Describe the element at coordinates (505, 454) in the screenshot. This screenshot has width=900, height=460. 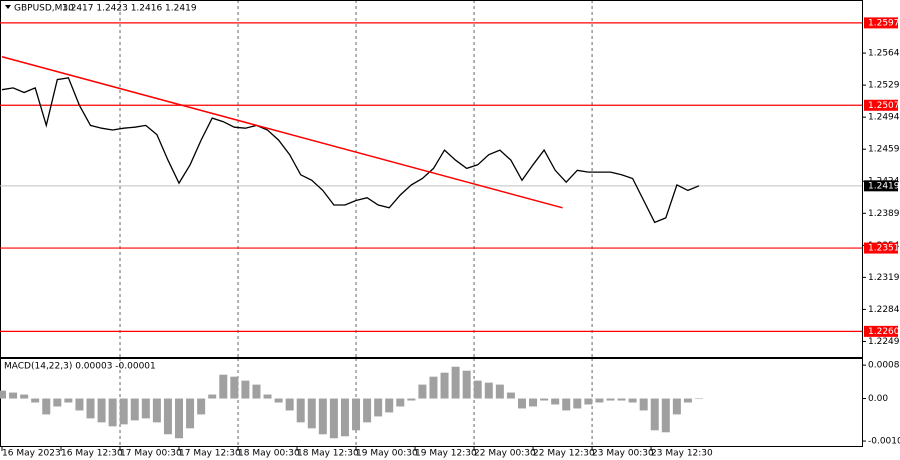
I see `x-tick-label: 22 May 00:30` at that location.